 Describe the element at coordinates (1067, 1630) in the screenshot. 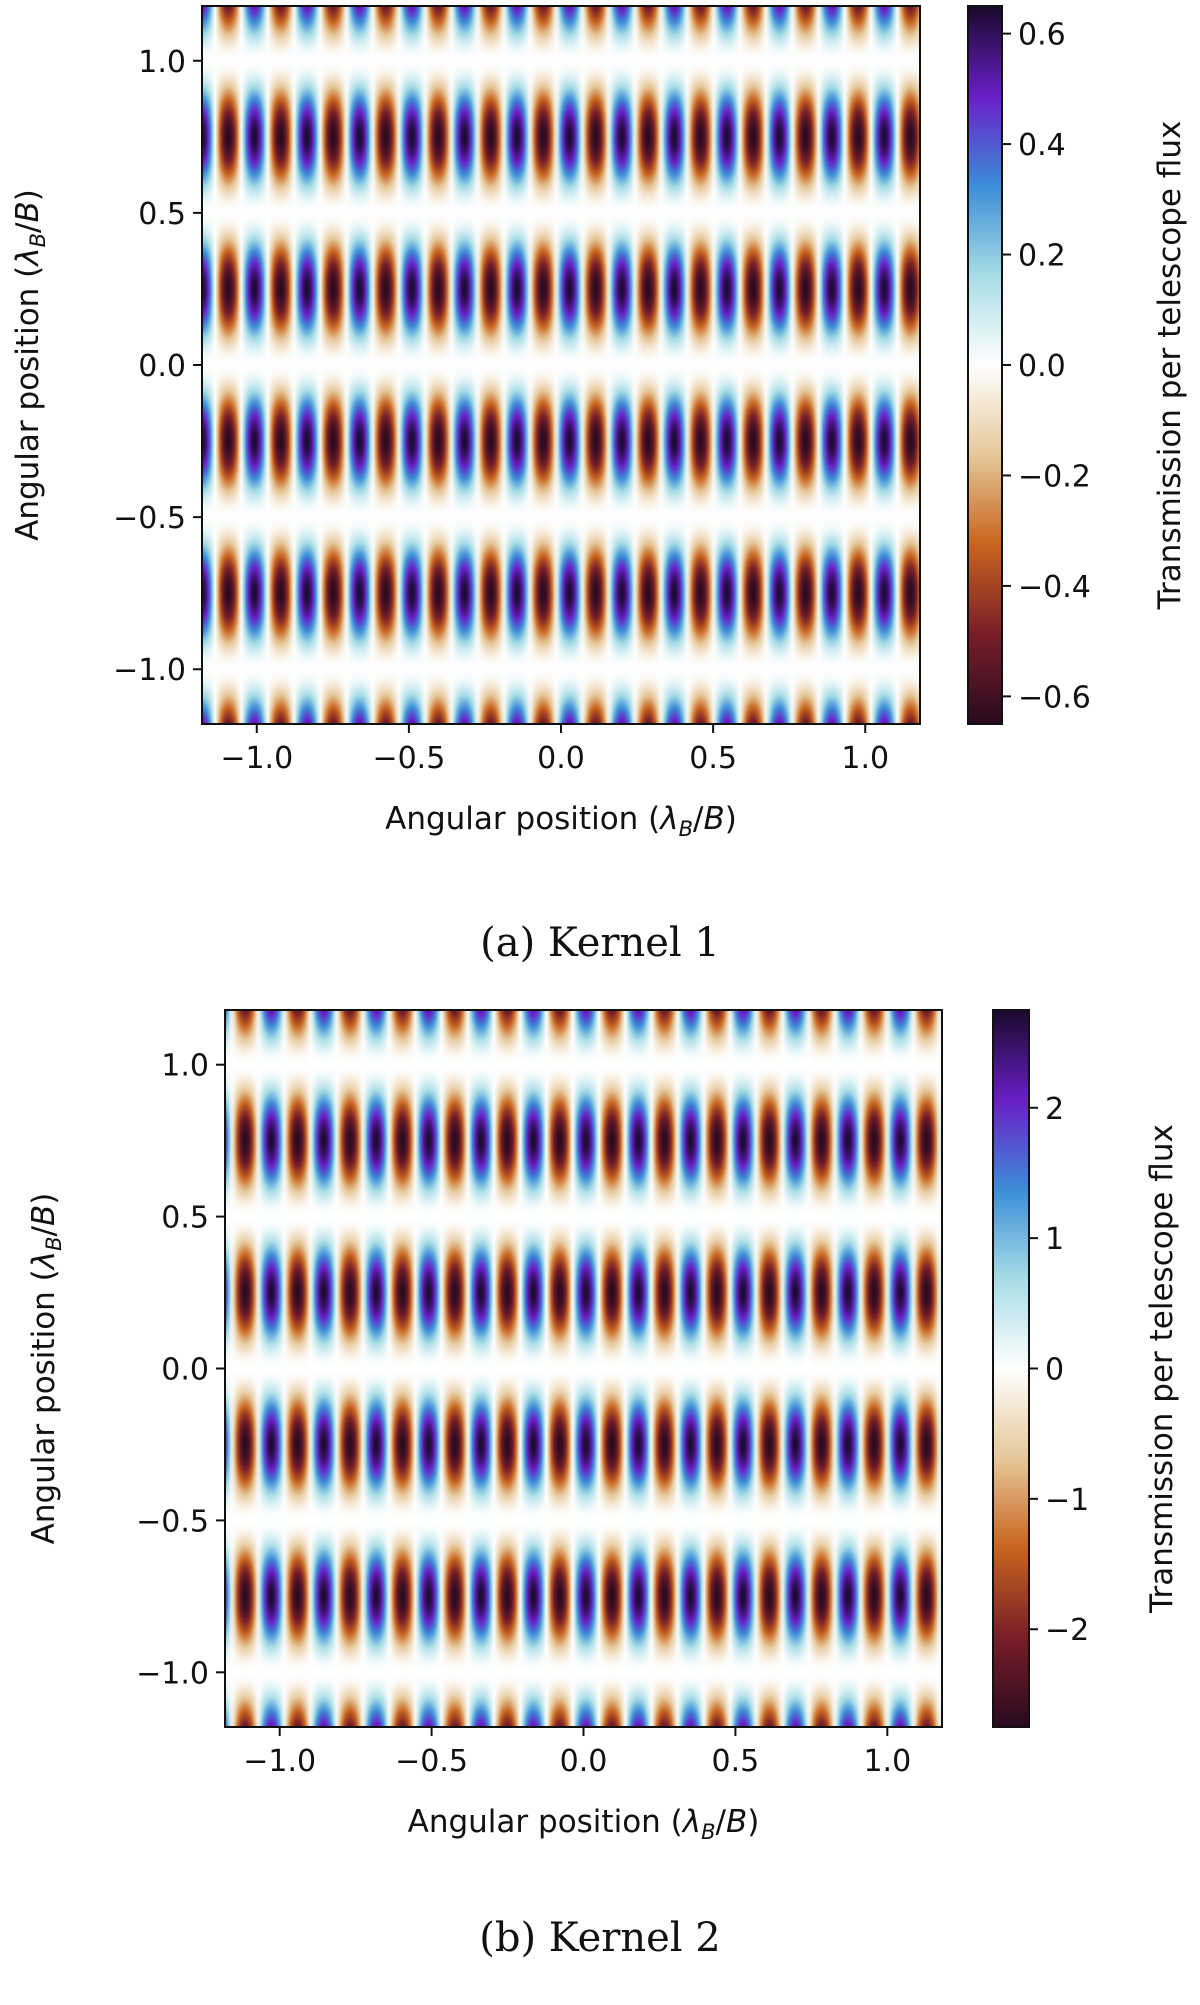

I see `colorbar-tick-label: −2` at that location.